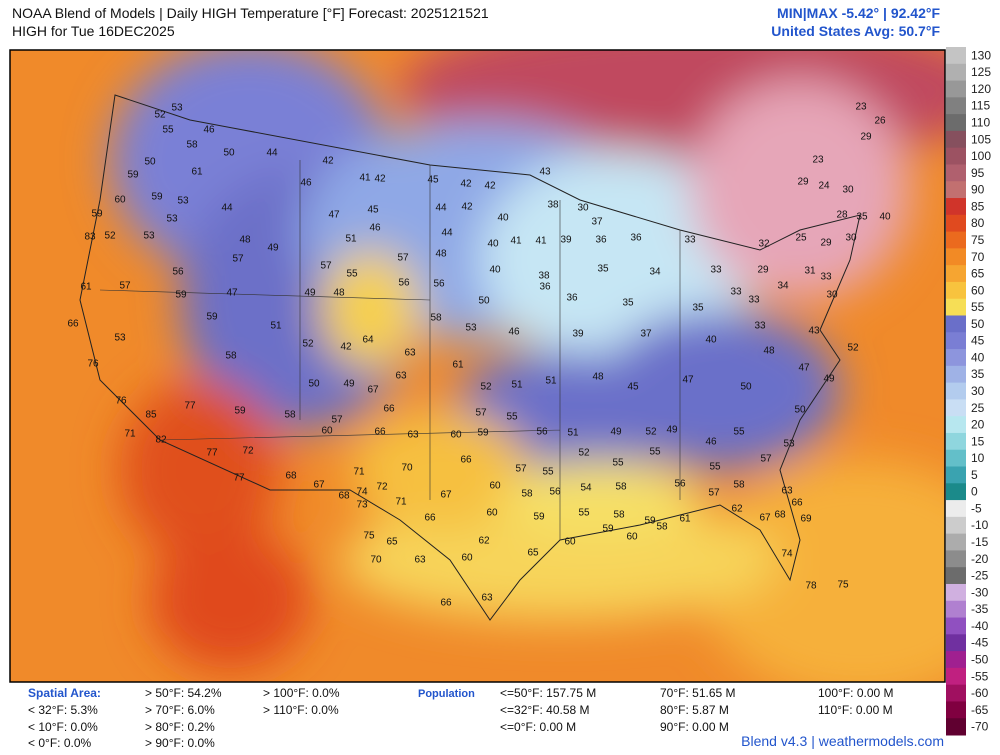 The image size is (1000, 755). Describe the element at coordinates (180, 743) in the screenshot. I see `spatial-stat: > 90°F: 0.0%` at that location.